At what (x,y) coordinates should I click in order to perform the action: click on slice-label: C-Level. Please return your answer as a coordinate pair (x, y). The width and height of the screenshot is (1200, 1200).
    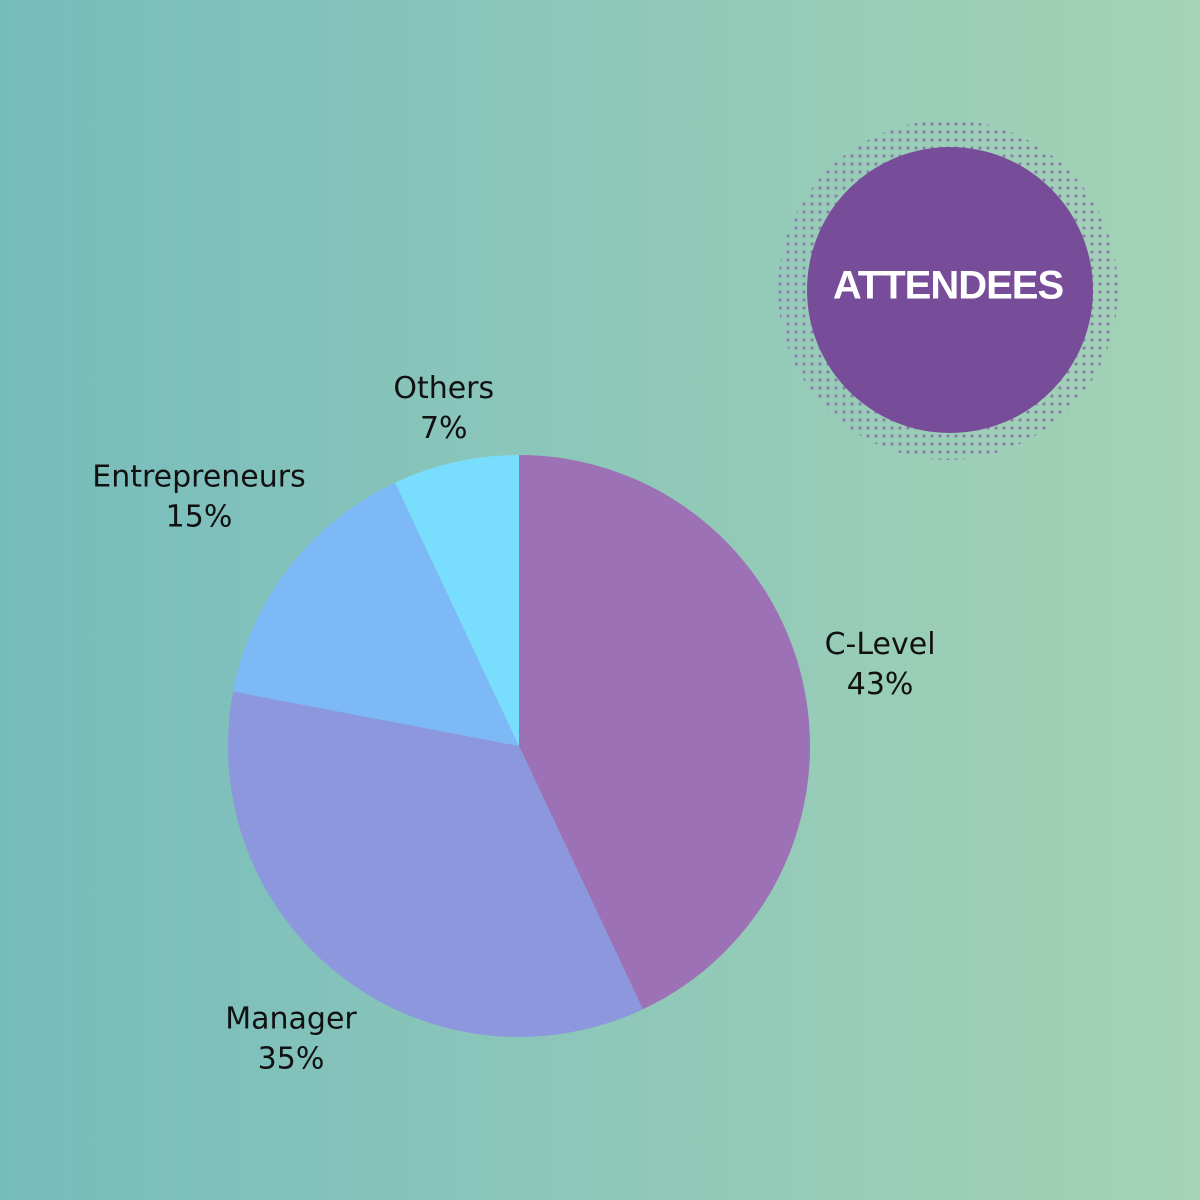
    Looking at the image, I should click on (880, 644).